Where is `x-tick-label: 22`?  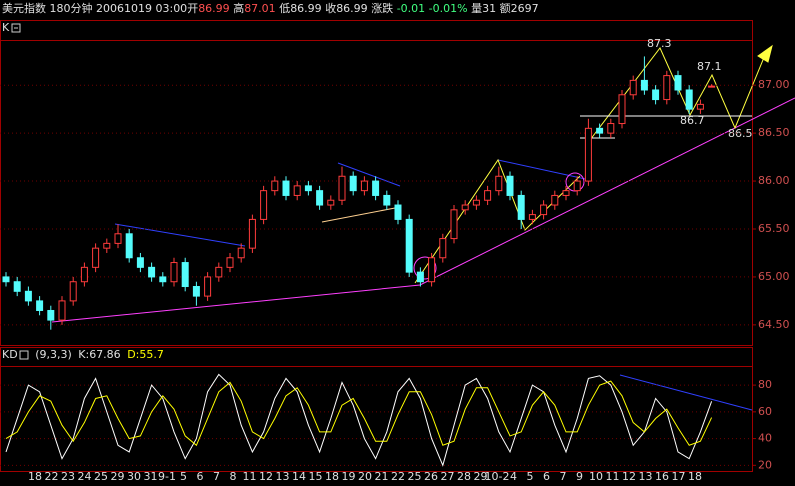 x-tick-label: 22 is located at coordinates (52, 476).